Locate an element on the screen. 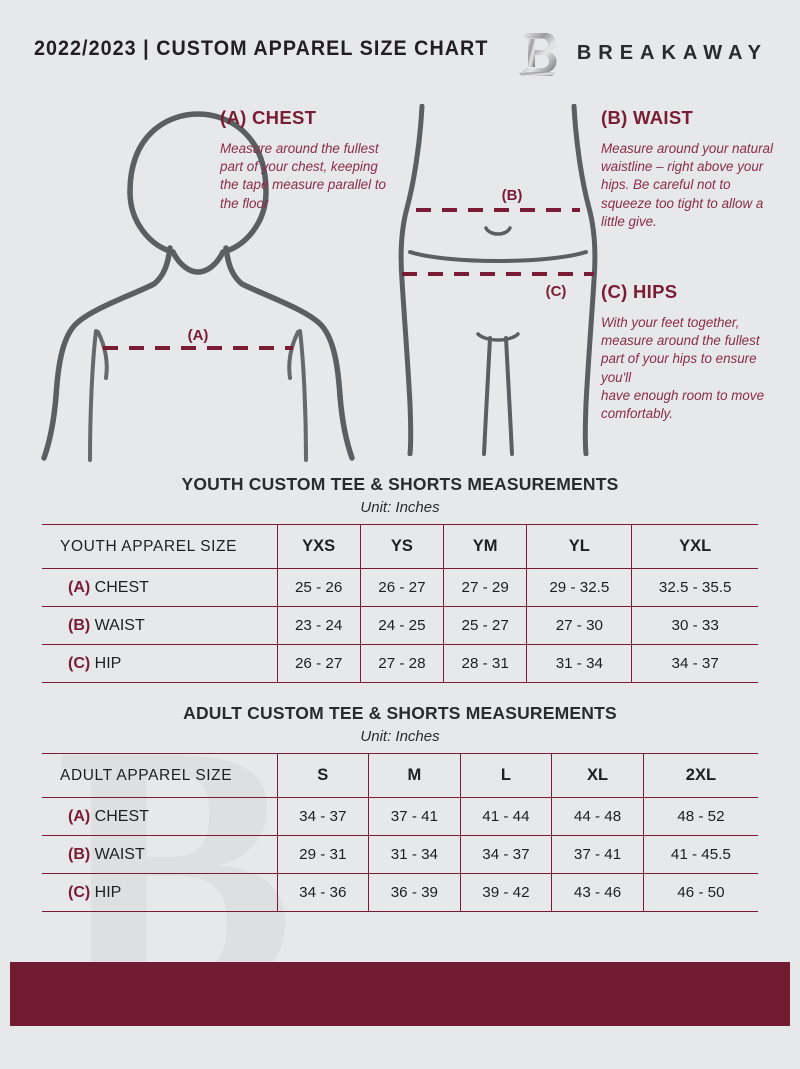  waist-marker-label: (B) is located at coordinates (512, 195).